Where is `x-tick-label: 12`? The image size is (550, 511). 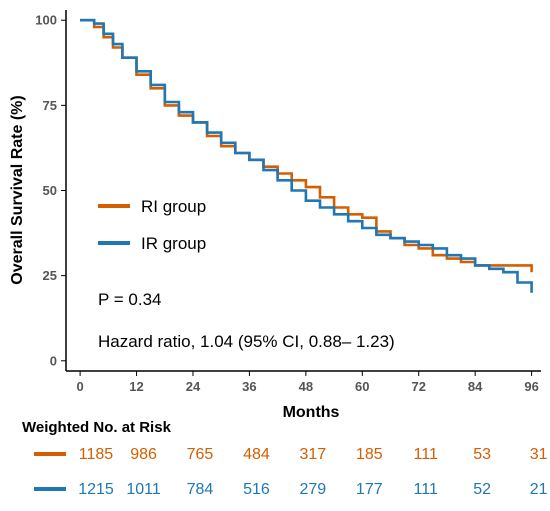
x-tick-label: 12 is located at coordinates (136, 386).